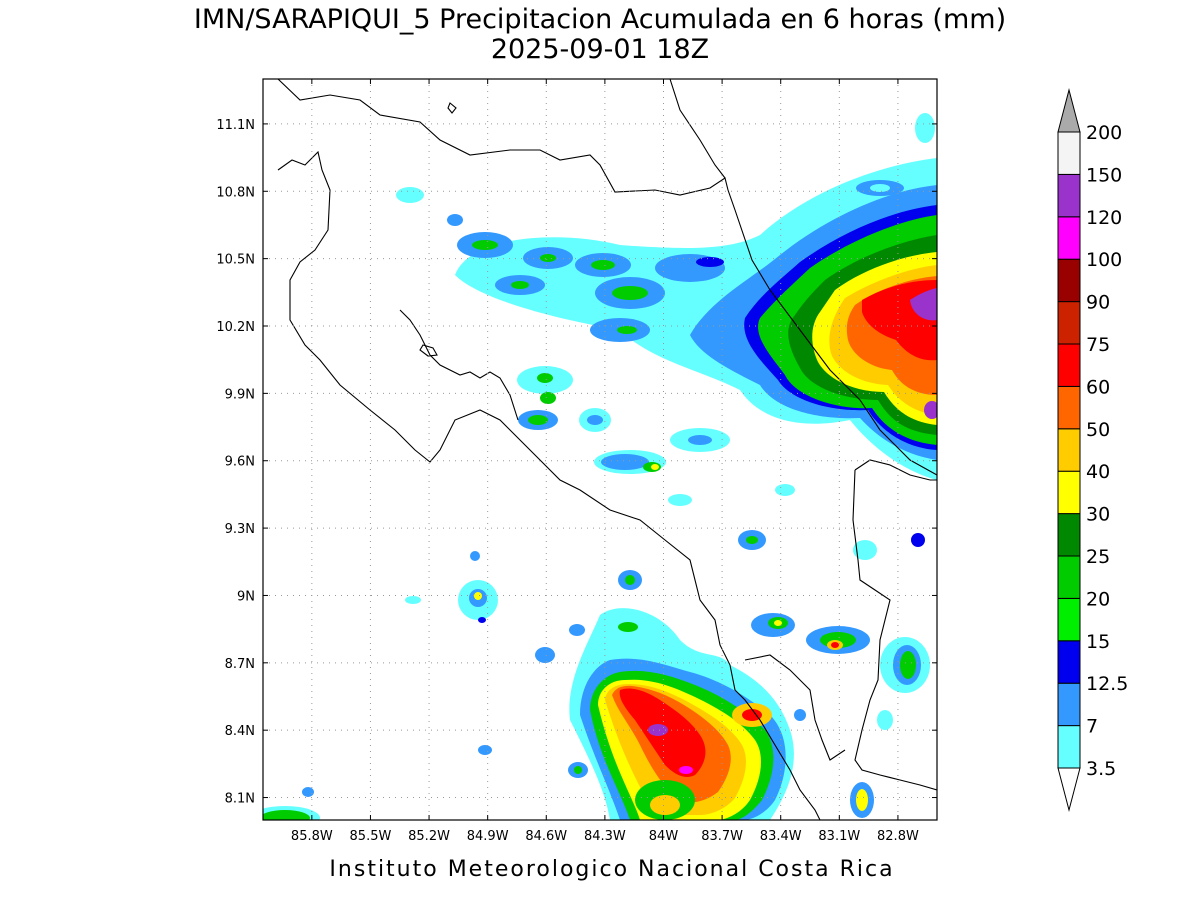 This screenshot has width=1200, height=900. I want to click on lat-tick-label: 9.6N, so click(240, 462).